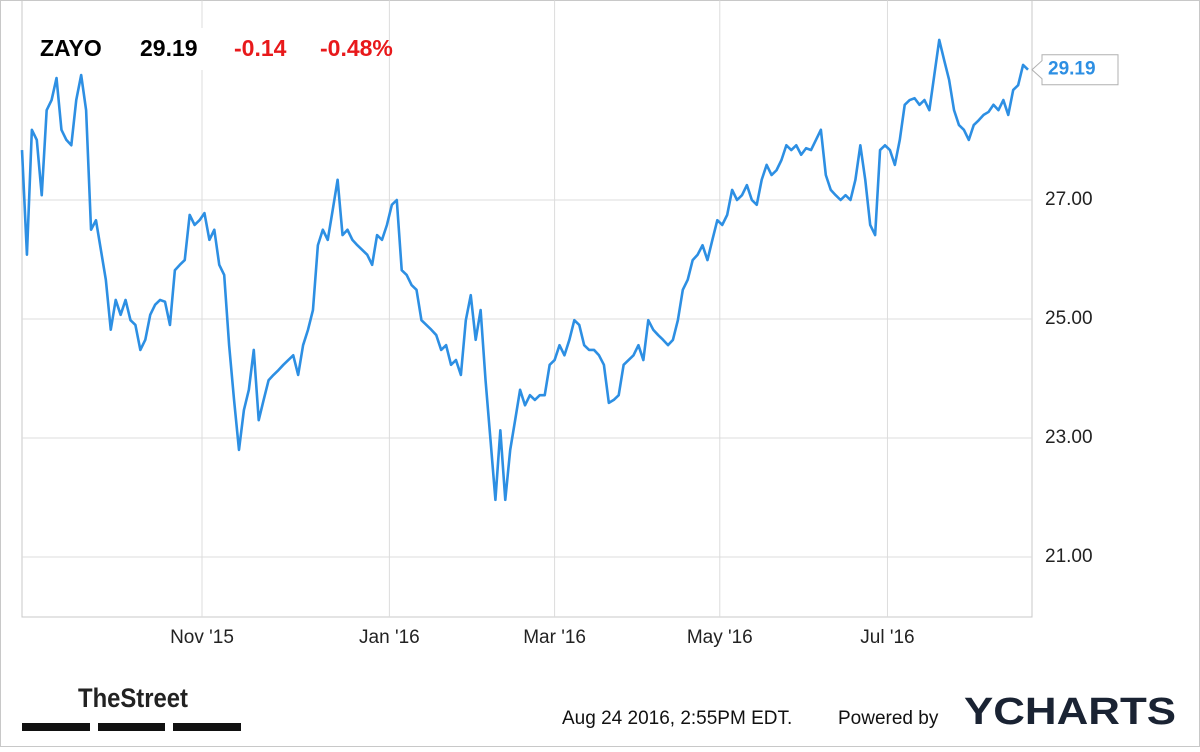  I want to click on source-logo: TheStreet, so click(133, 698).